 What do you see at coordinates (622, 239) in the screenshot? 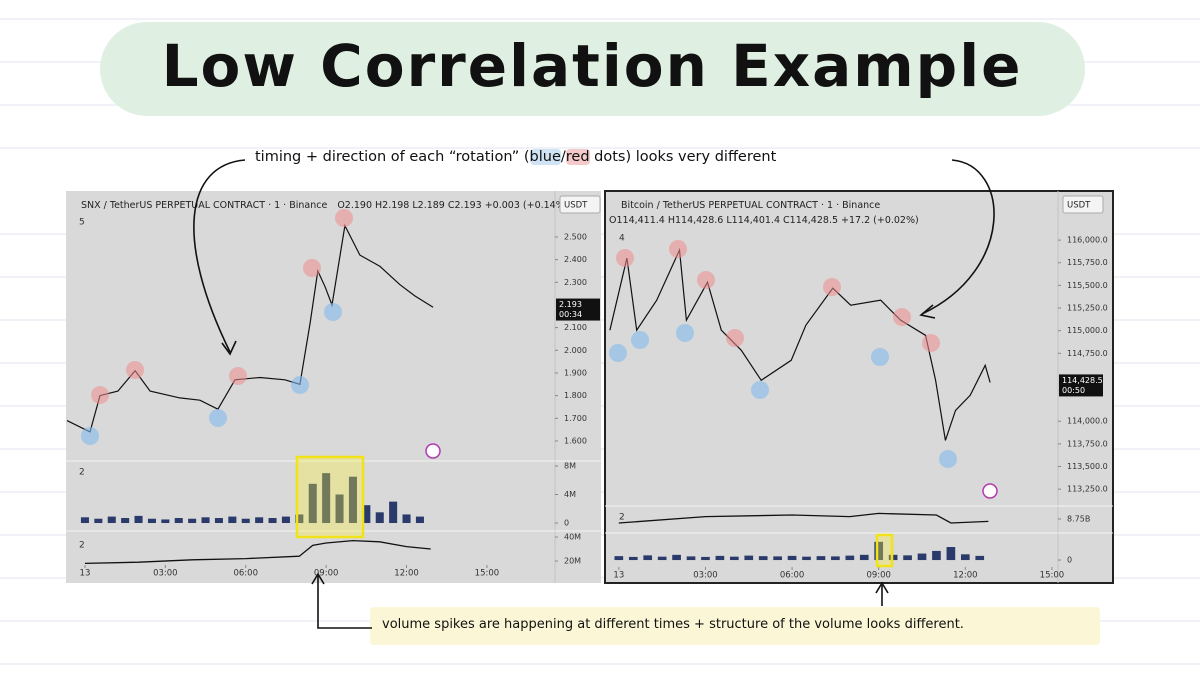
I see `pane-label: 4` at bounding box center [622, 239].